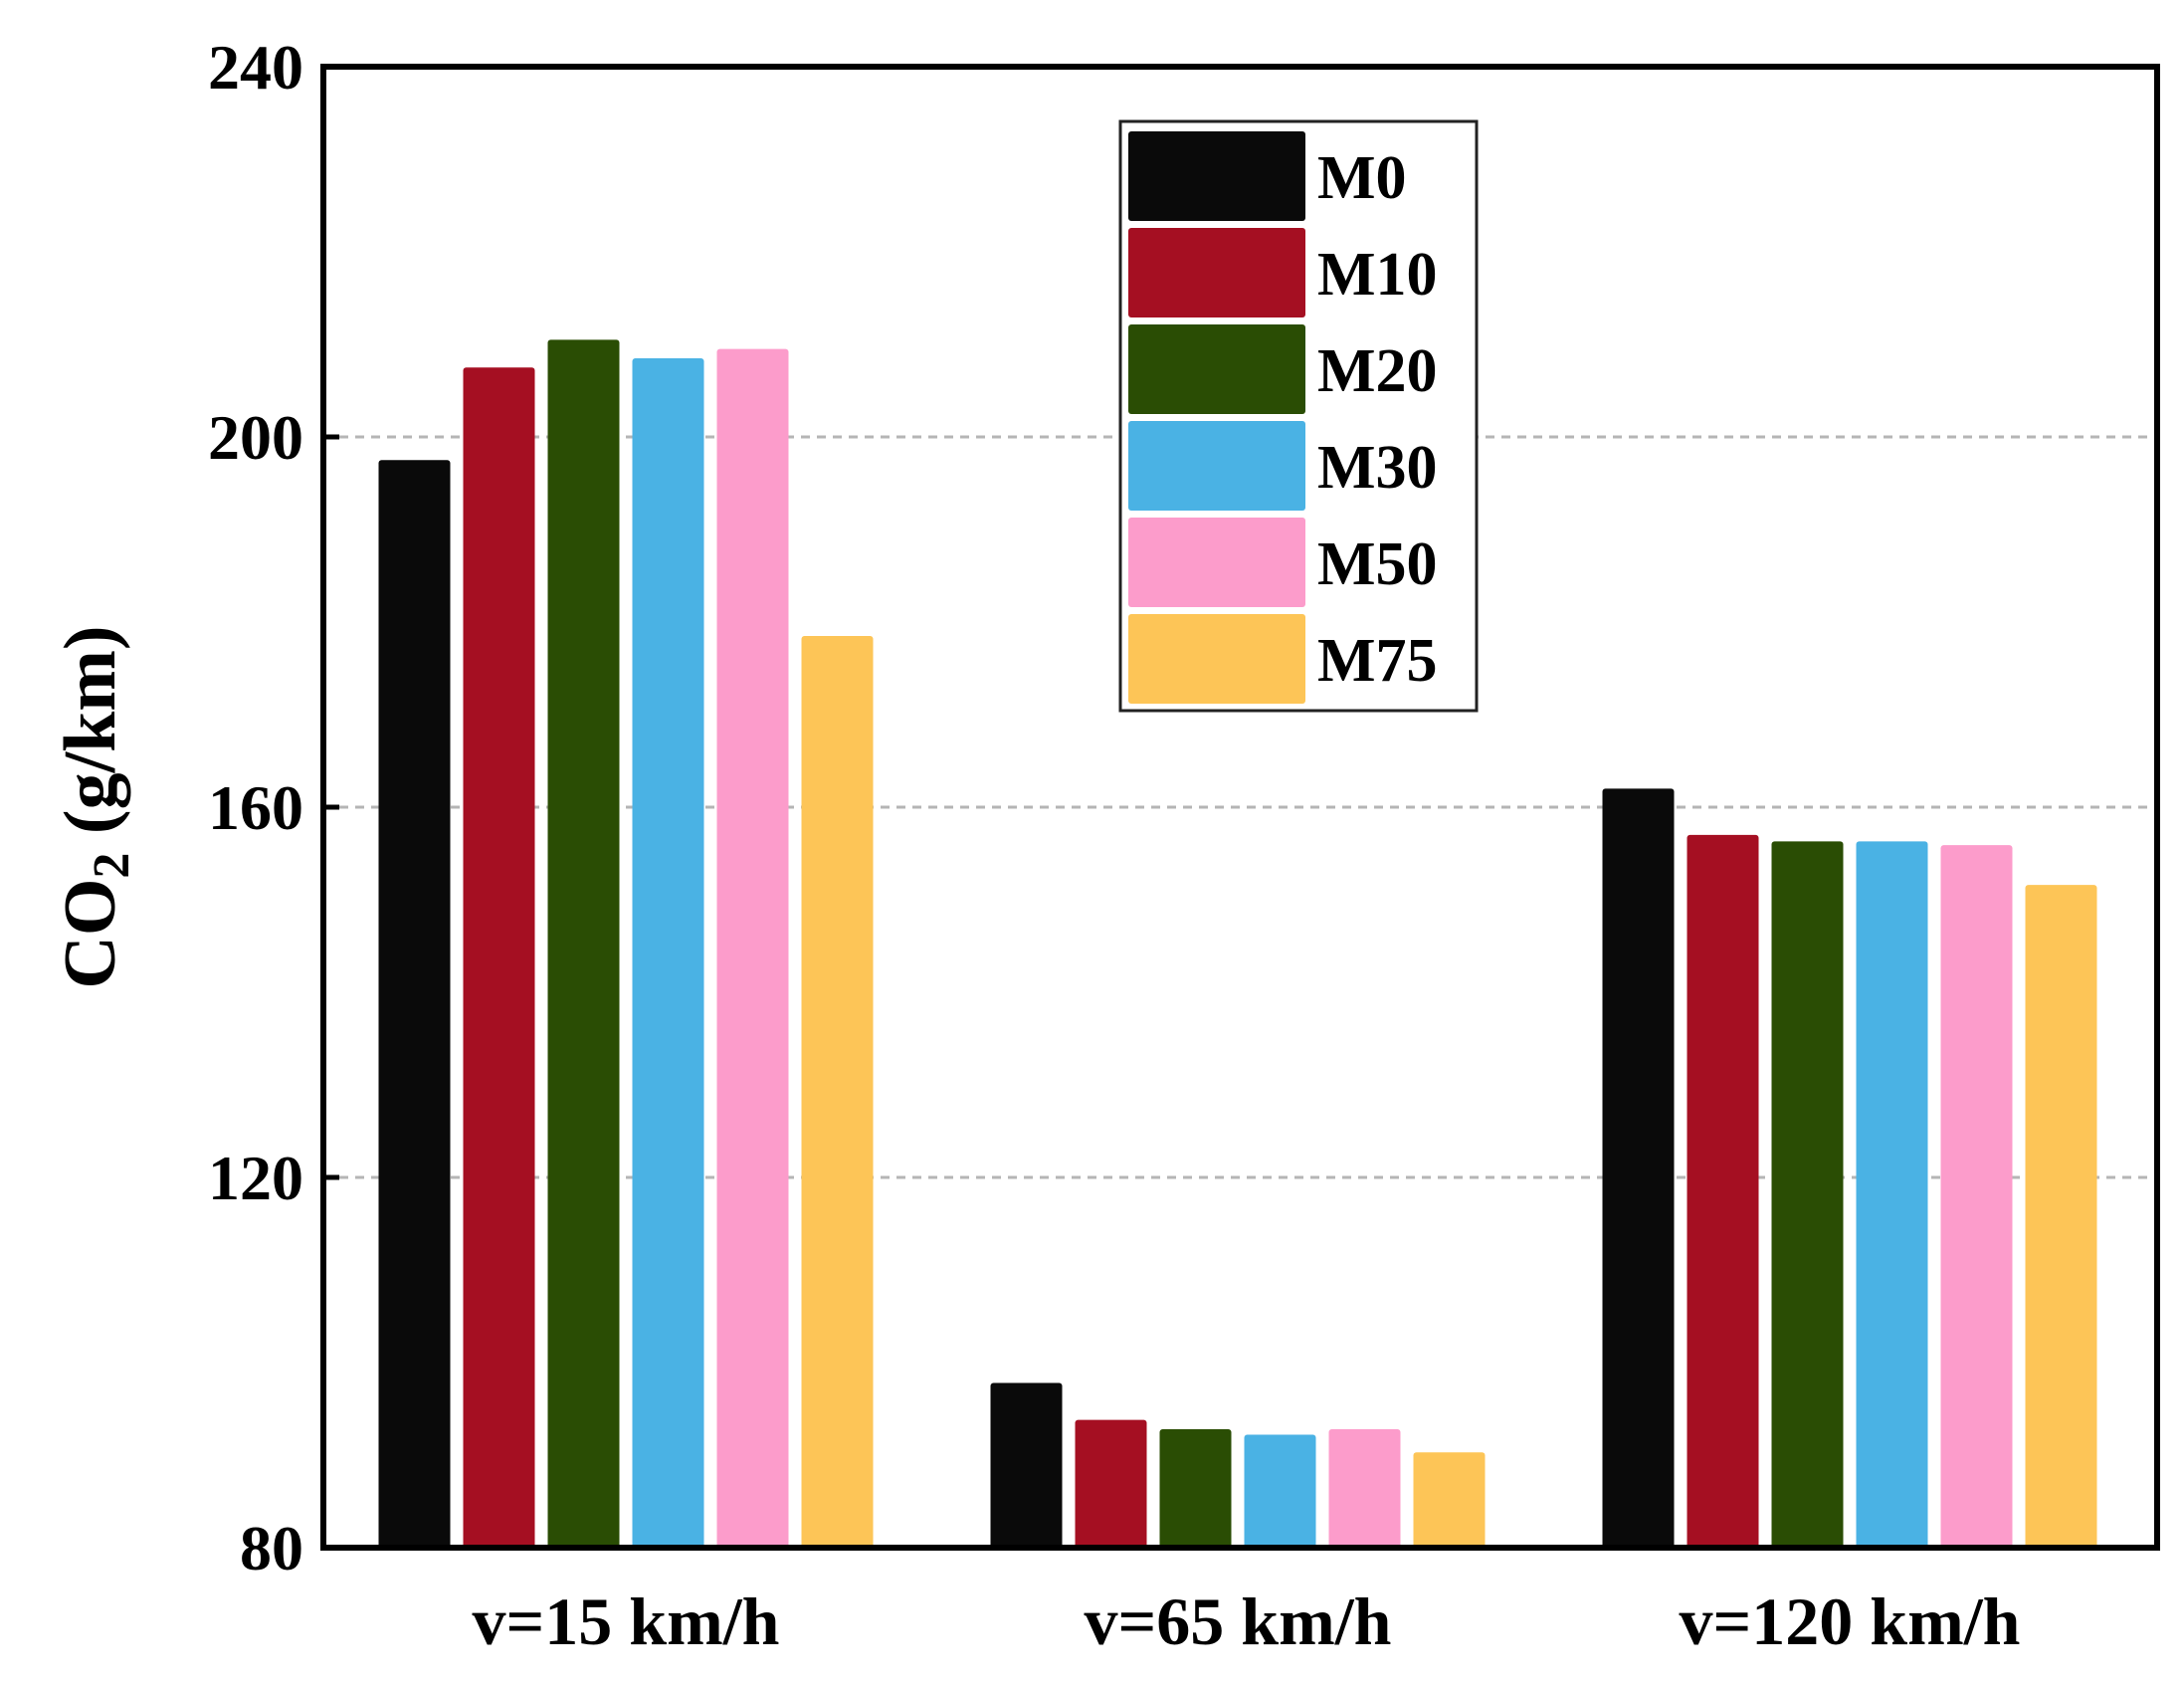 Image resolution: width=2184 pixels, height=1687 pixels. I want to click on y-axis-ticks: 80 120 160 200 240, so click(274, 807).